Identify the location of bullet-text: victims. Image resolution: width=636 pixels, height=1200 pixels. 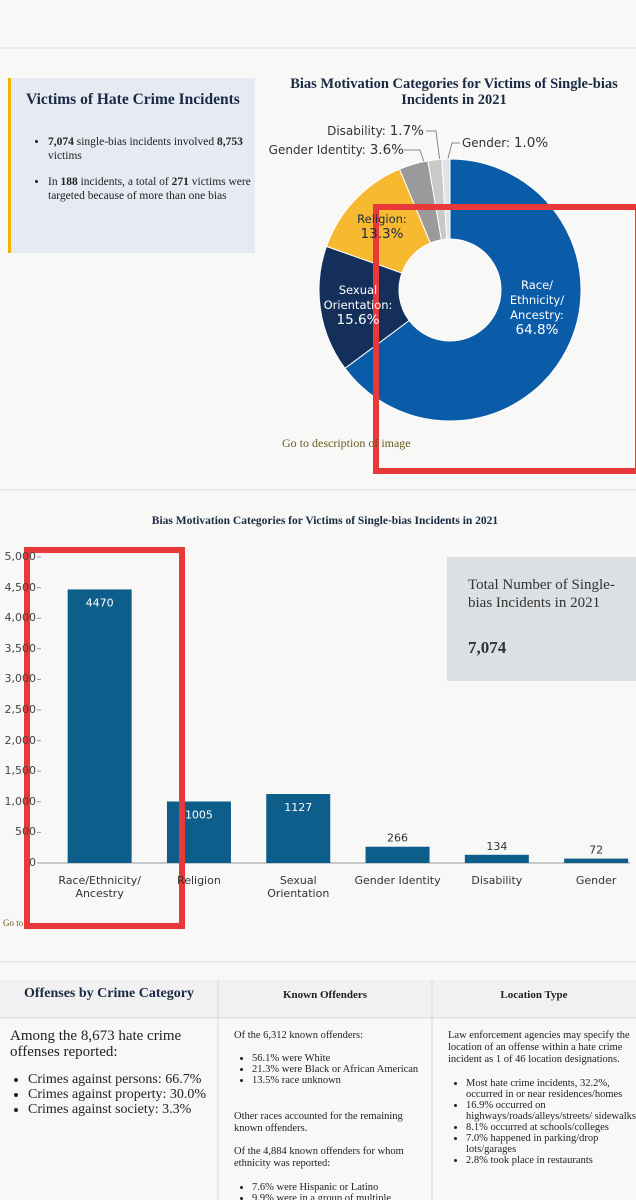
(65, 156).